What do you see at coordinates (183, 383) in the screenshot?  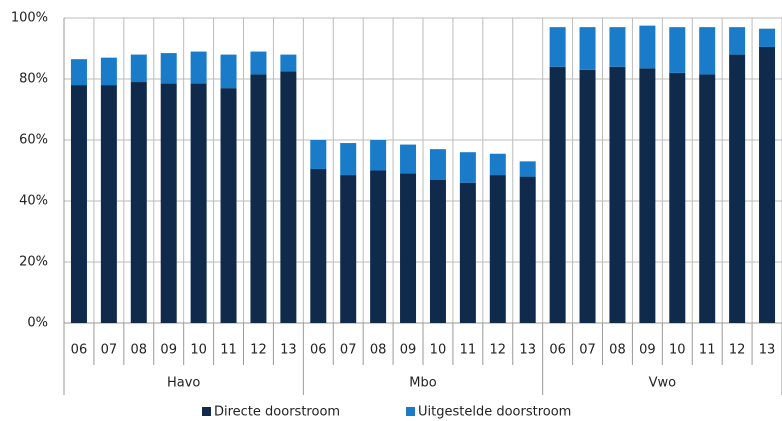 I see `group-label: Havo` at bounding box center [183, 383].